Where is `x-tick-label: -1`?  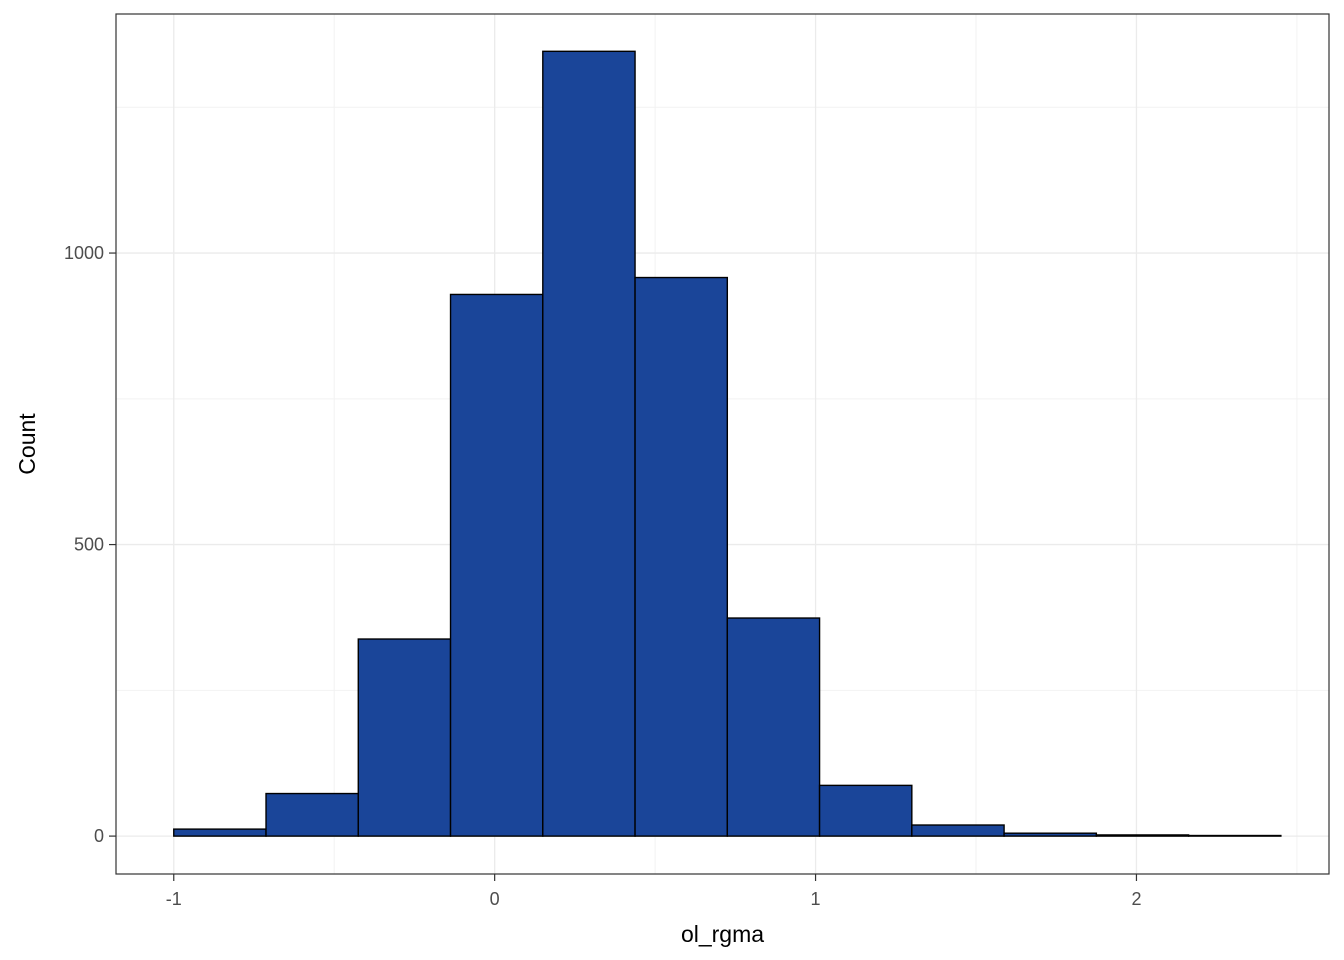
x-tick-label: -1 is located at coordinates (174, 899).